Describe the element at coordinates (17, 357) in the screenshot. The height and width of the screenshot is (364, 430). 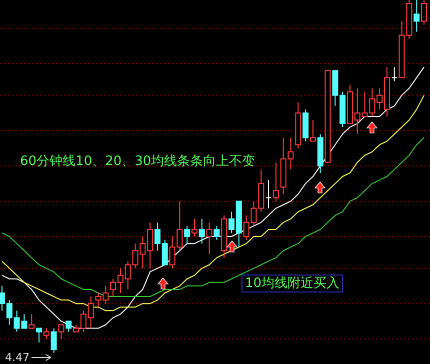
I see `annotation: 4.47` at that location.